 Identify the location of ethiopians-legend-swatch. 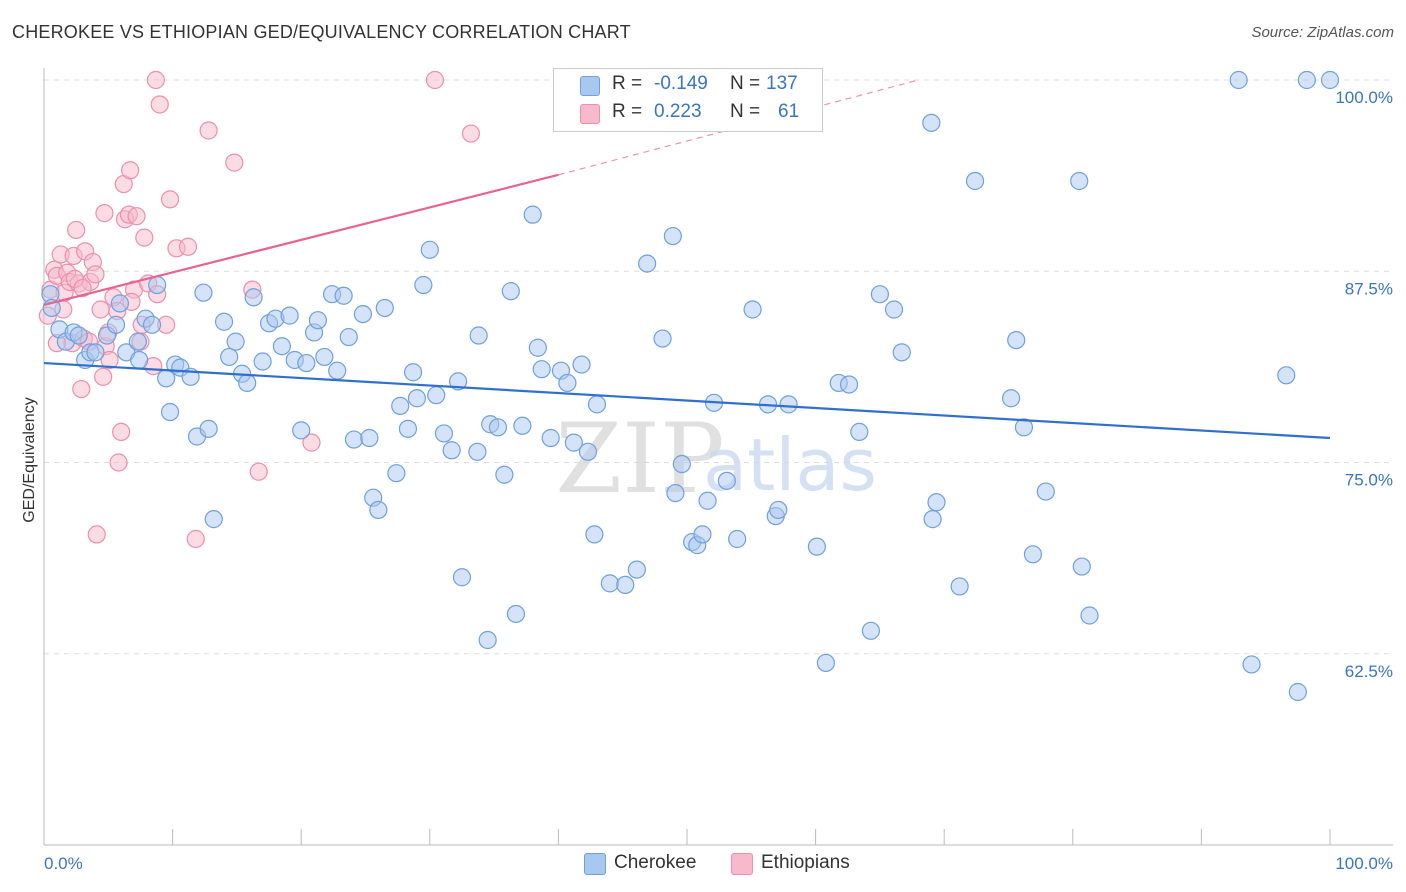
(742, 864).